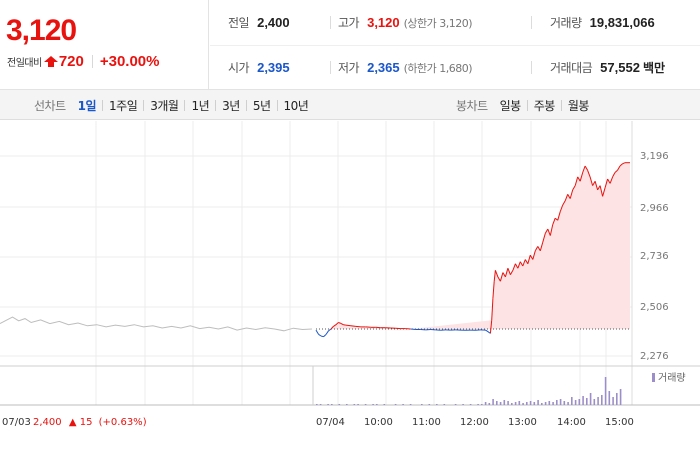 The width and height of the screenshot is (700, 450). I want to click on x-tick-label: 11:00, so click(426, 422).